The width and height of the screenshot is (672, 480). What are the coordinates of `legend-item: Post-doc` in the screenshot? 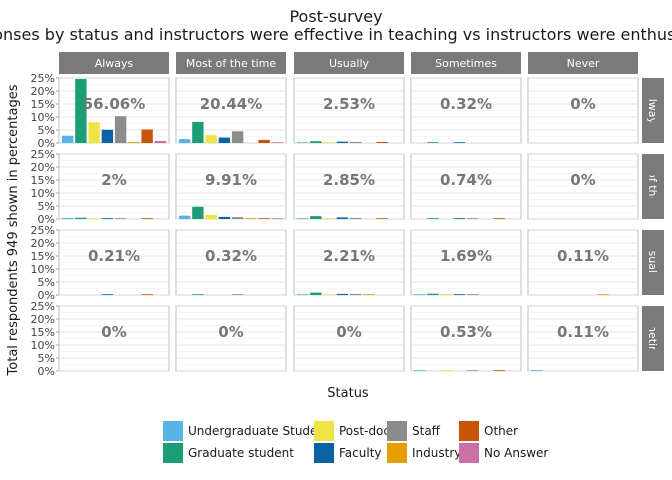 It's located at (352, 431).